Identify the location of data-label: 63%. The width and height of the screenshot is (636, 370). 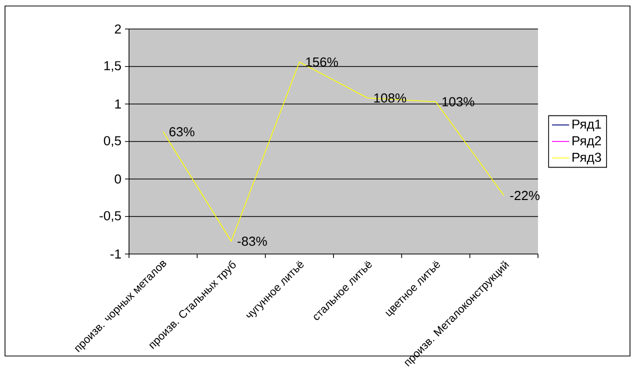
(181, 131).